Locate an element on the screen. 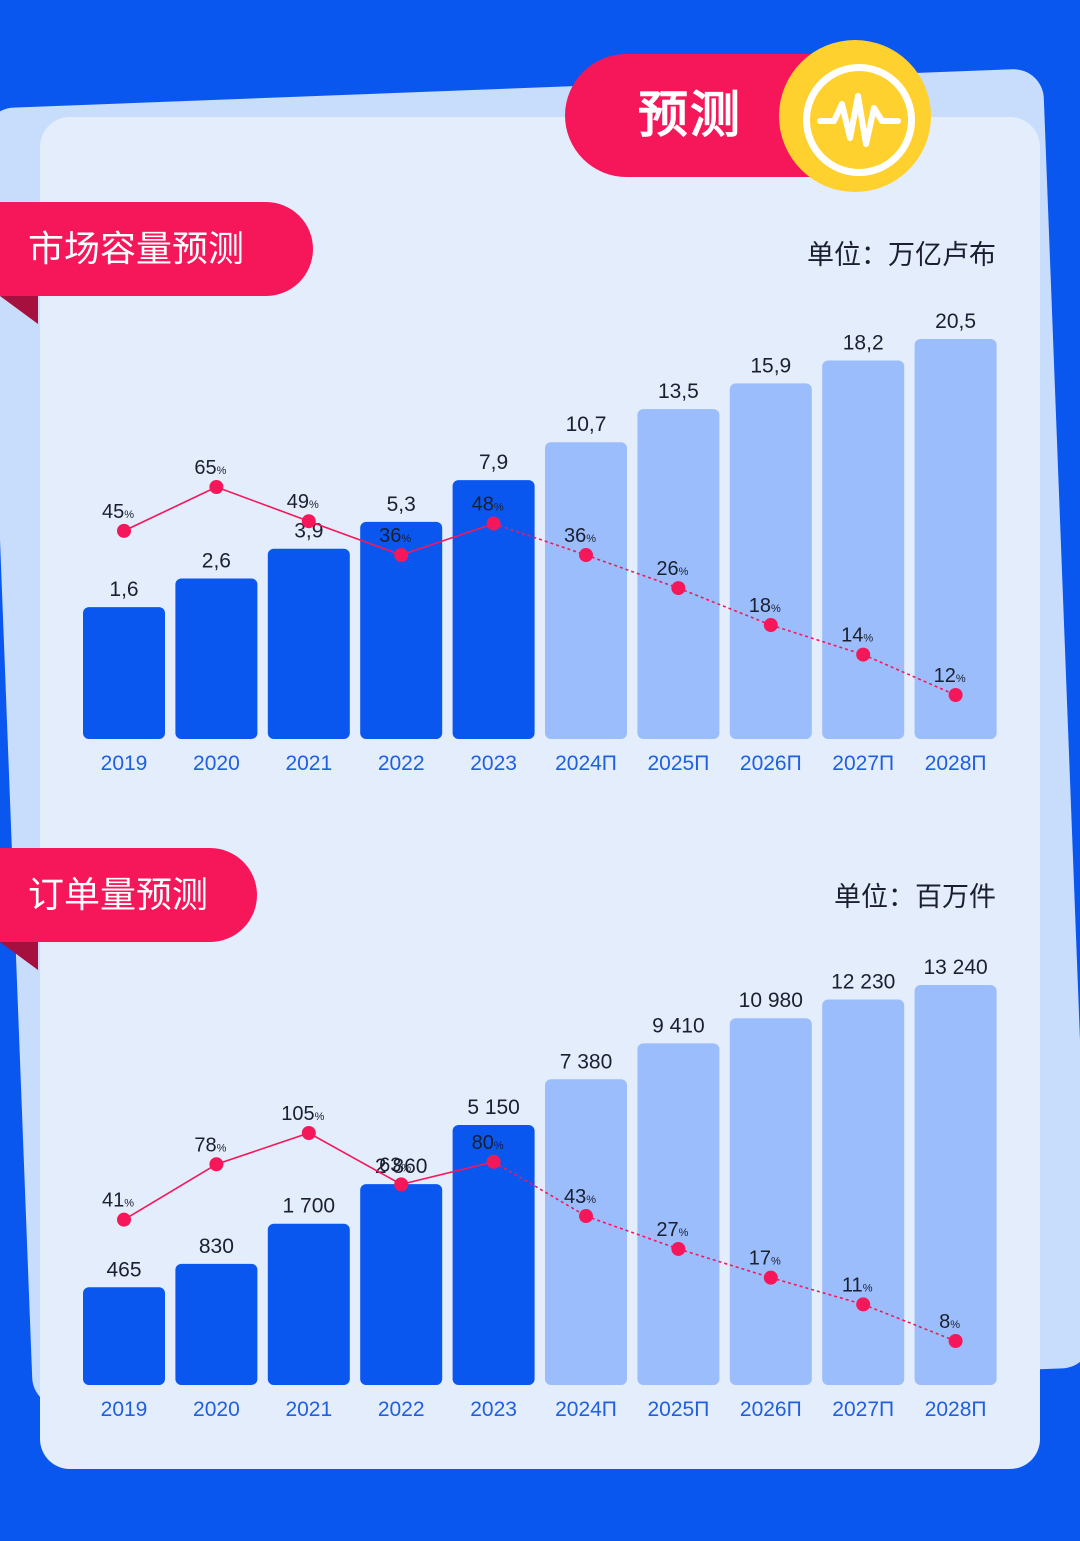 This screenshot has height=1541, width=1080. bar-value-label: 9 410 is located at coordinates (678, 1025).